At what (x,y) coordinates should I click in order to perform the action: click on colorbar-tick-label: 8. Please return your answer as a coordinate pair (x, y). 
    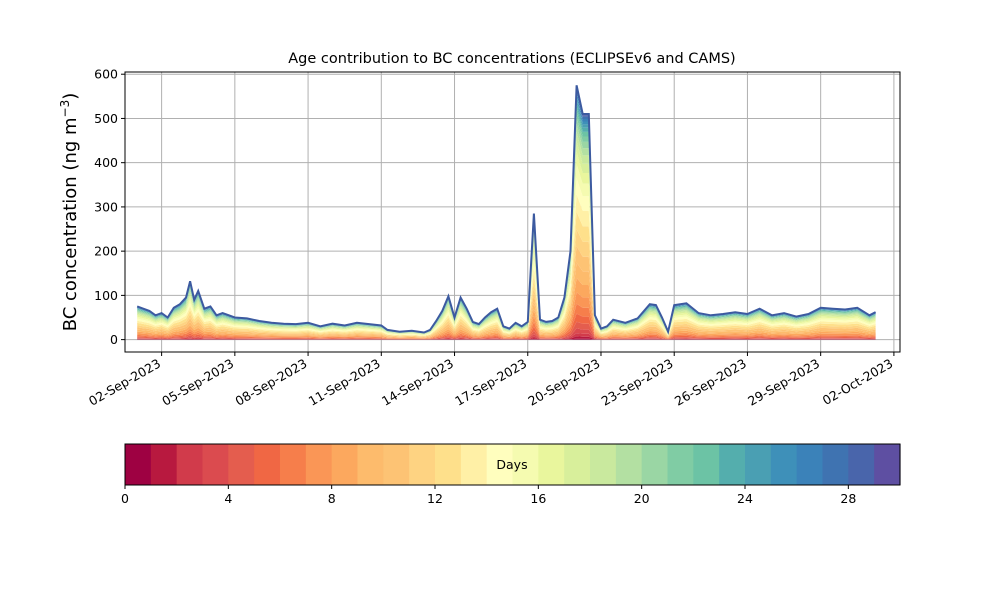
    Looking at the image, I should click on (332, 498).